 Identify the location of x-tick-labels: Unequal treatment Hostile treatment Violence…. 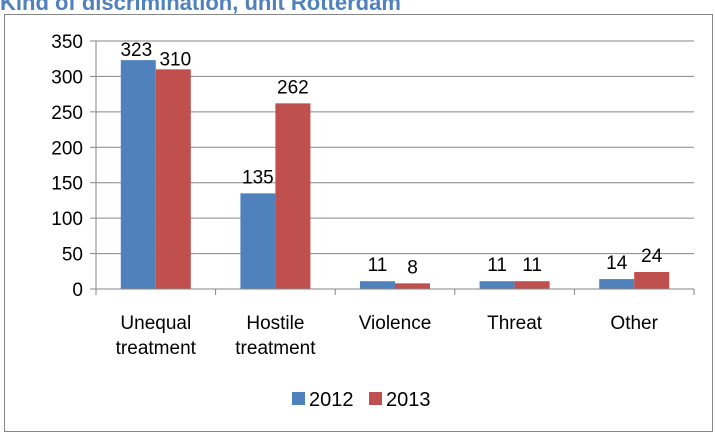
(387, 336).